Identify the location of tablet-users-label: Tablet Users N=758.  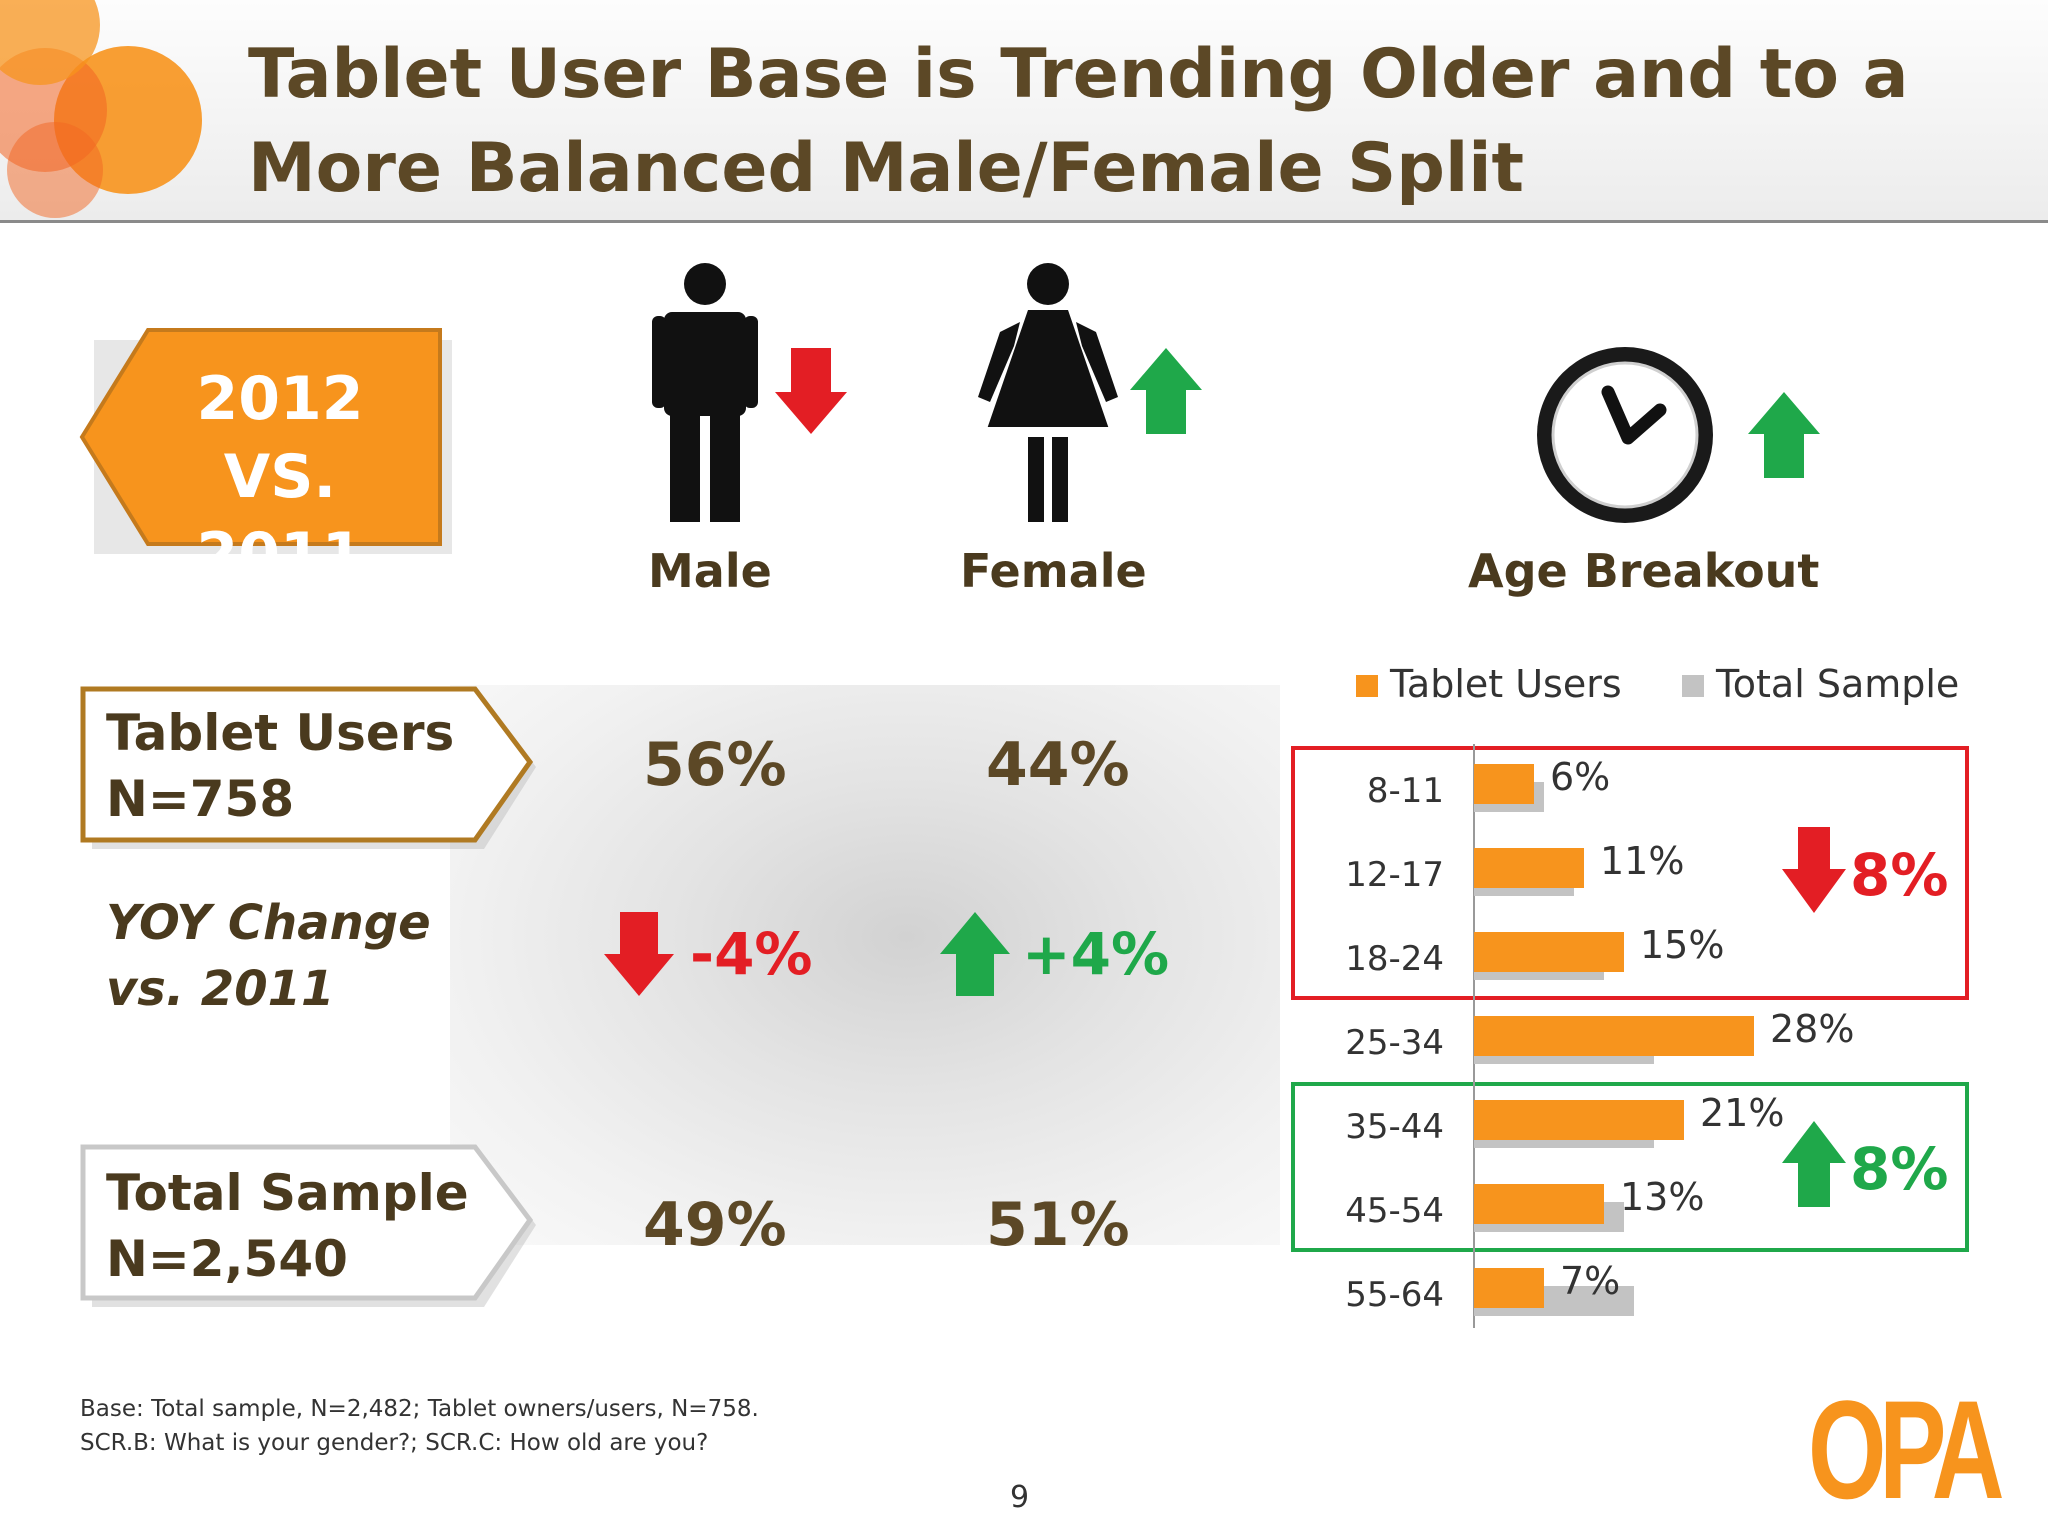
(280, 766).